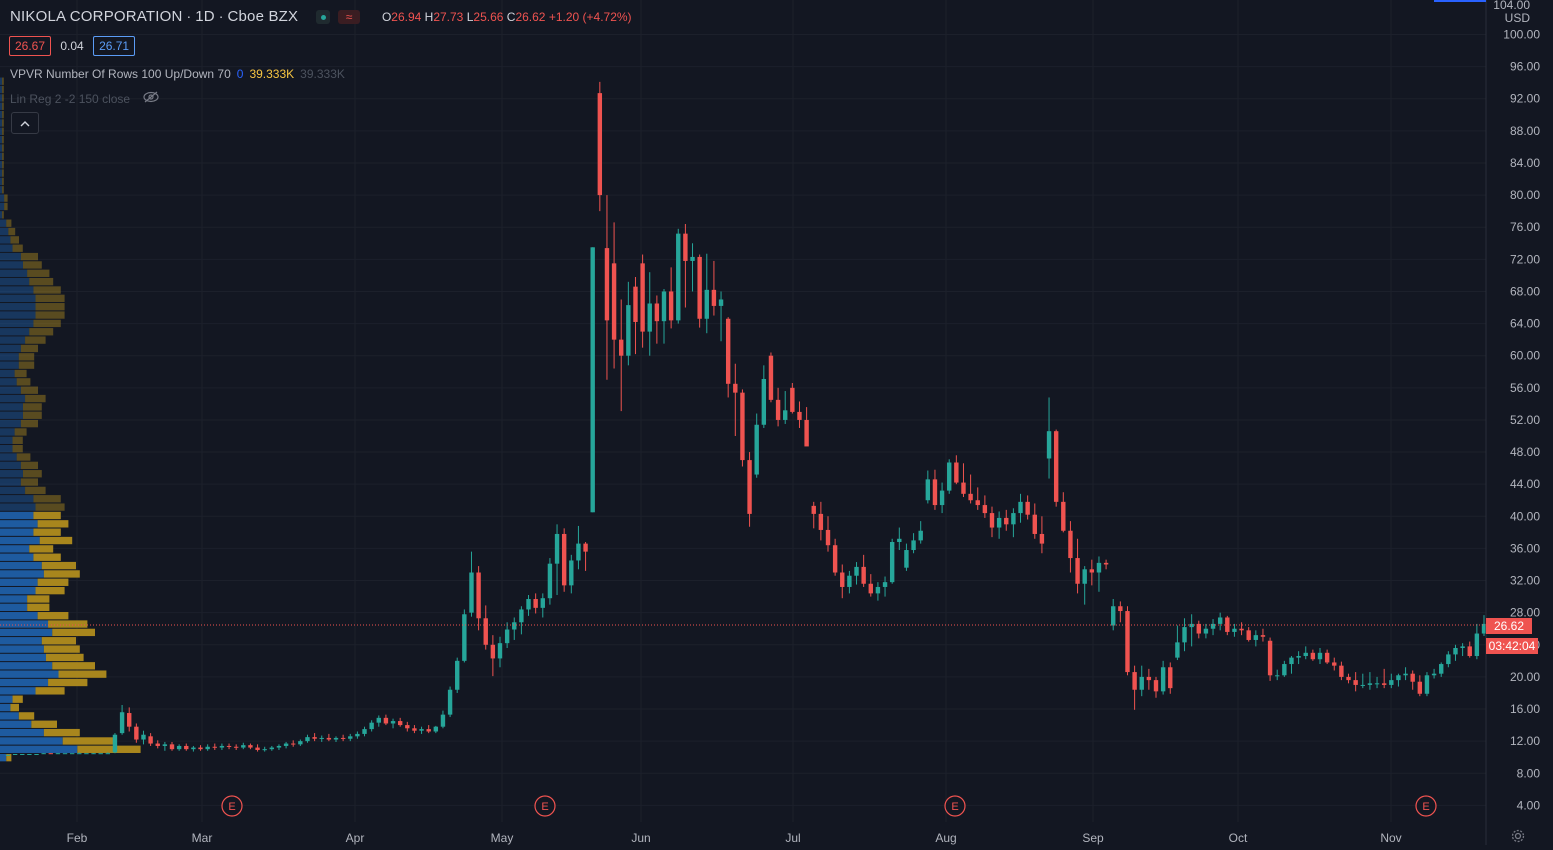  Describe the element at coordinates (349, 17) in the screenshot. I see `data-status-icon: ≈` at that location.